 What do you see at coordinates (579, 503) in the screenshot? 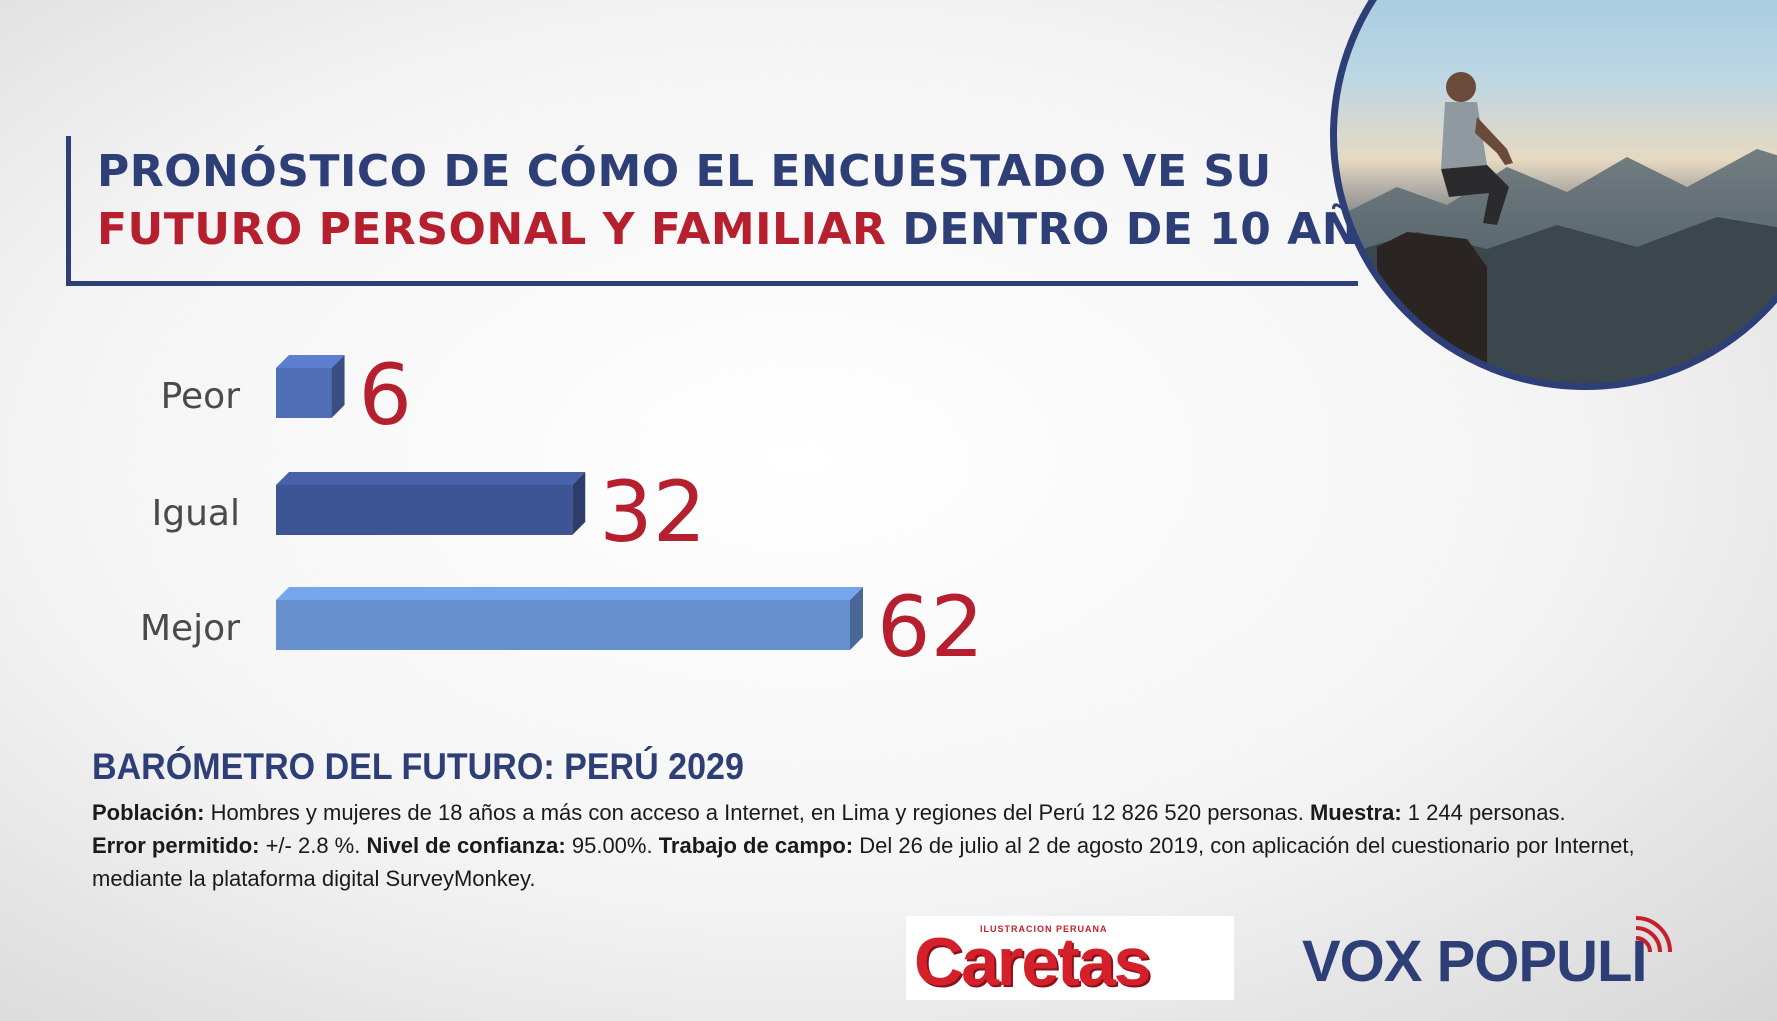
I see `bar-side-igual` at bounding box center [579, 503].